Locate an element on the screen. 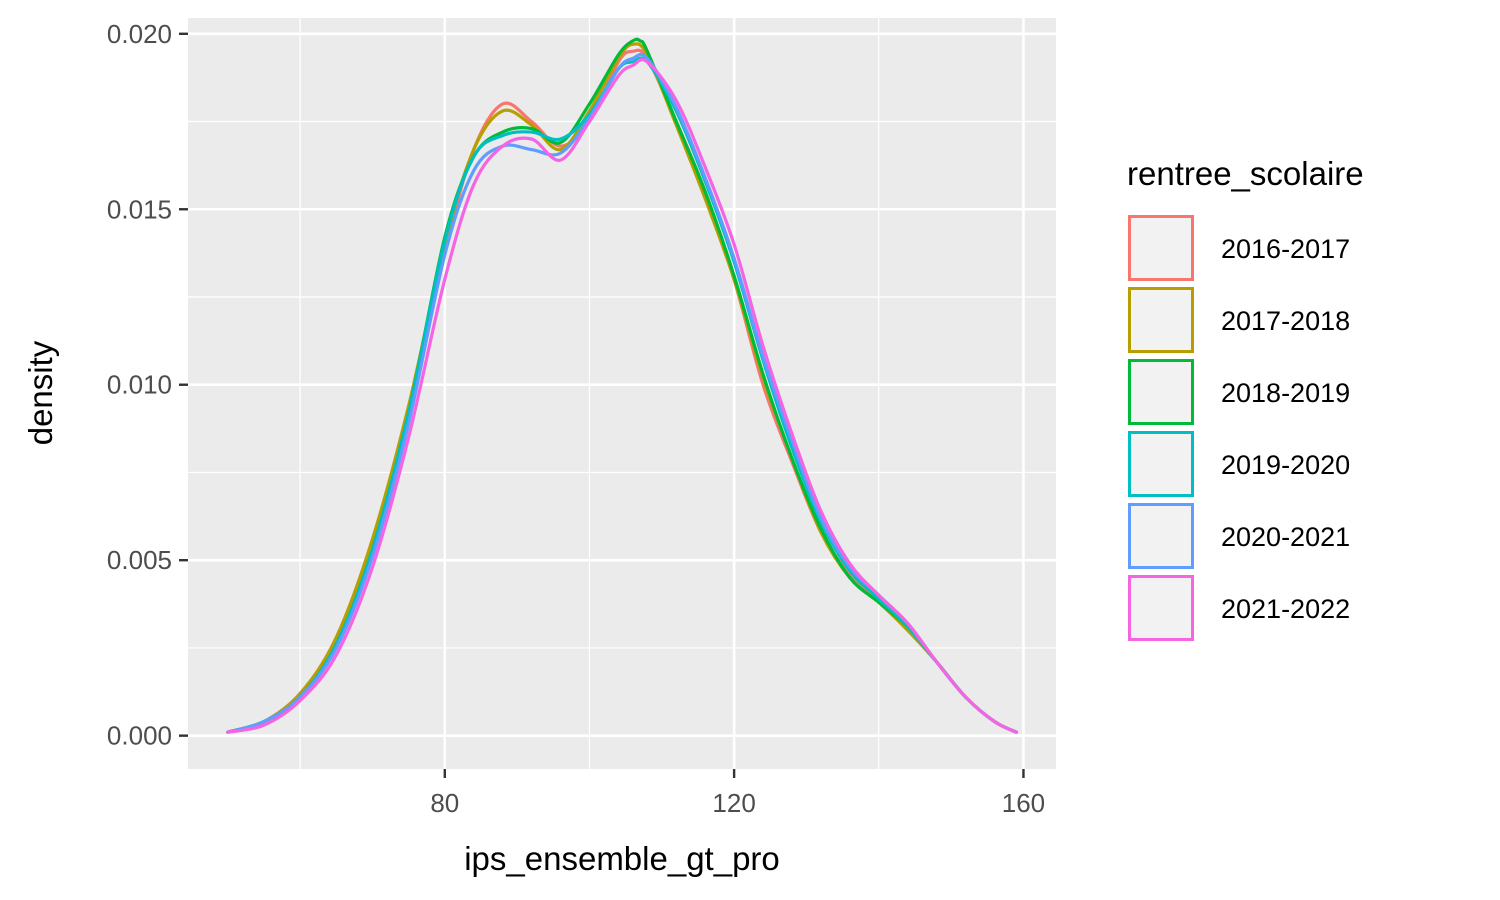 The height and width of the screenshot is (900, 1500). legend-label: 2020-2021 is located at coordinates (1285, 537).